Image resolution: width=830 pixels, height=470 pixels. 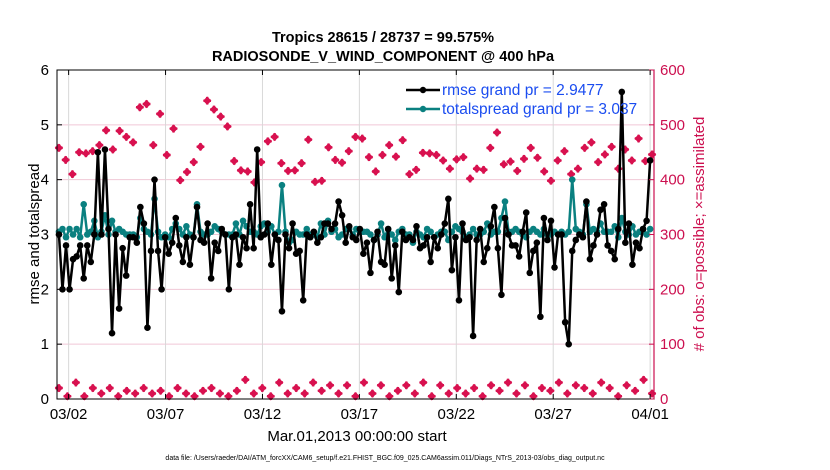 I want to click on y-tick-label-left: 2, so click(x=45, y=289).